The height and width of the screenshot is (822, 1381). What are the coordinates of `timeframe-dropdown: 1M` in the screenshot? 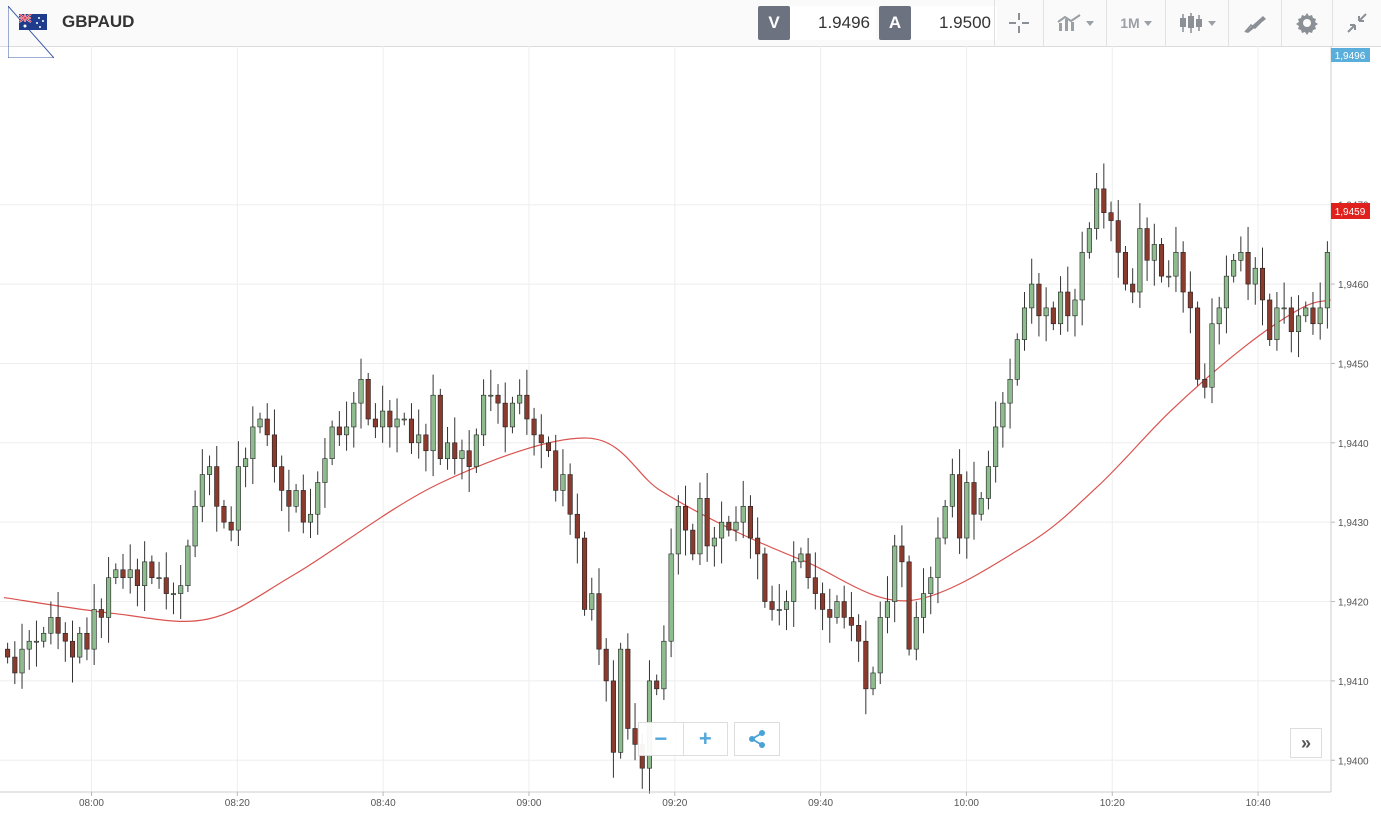 It's located at (1135, 23).